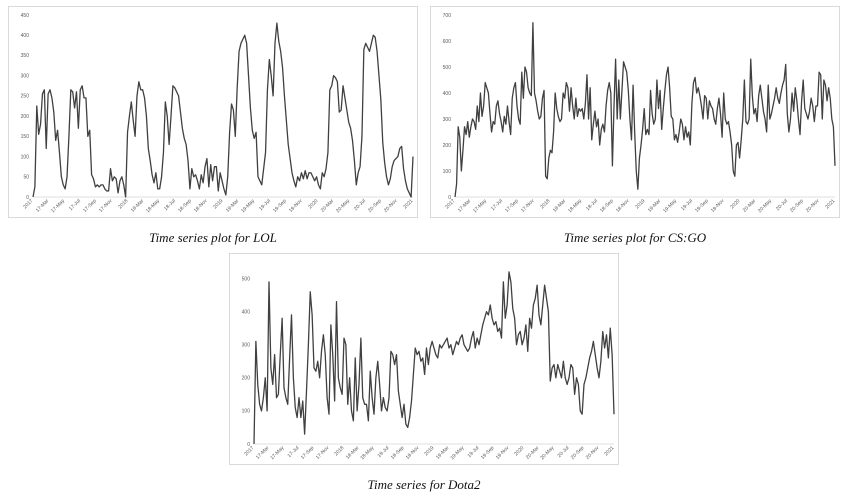  Describe the element at coordinates (248, 445) in the screenshot. I see `dota2-y-tick-label: 0` at that location.